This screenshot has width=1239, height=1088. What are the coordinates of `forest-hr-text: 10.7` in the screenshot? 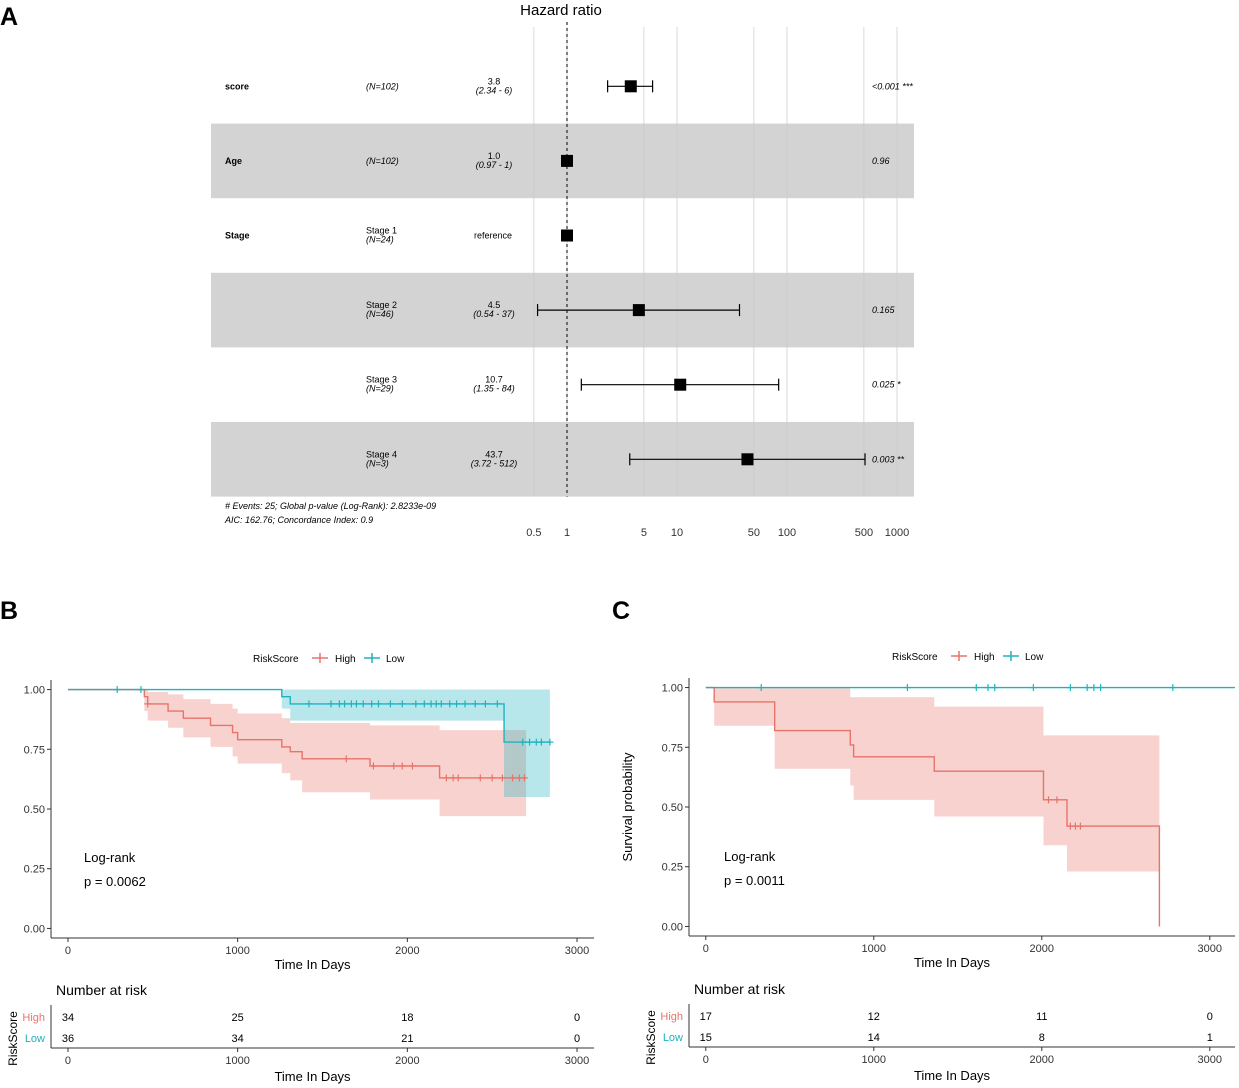 It's located at (494, 380).